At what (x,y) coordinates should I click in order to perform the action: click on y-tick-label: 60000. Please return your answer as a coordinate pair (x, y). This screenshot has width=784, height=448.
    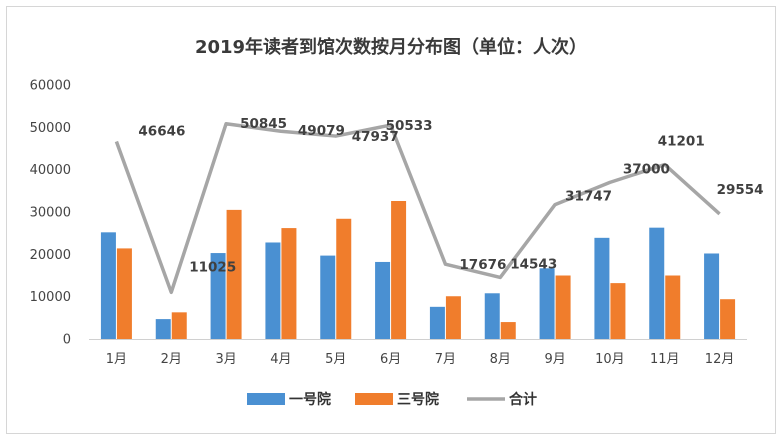
    Looking at the image, I should click on (50, 86).